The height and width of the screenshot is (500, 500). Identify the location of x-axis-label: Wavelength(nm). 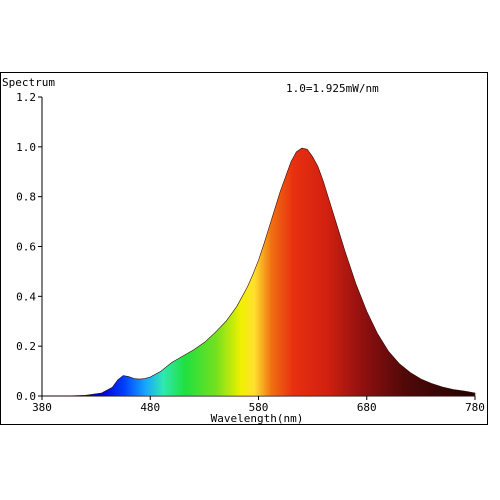
(257, 418).